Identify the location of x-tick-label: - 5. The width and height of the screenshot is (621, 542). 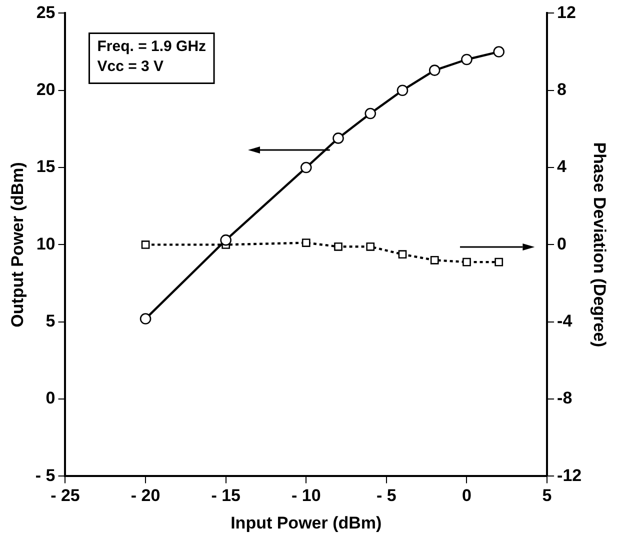
(386, 496).